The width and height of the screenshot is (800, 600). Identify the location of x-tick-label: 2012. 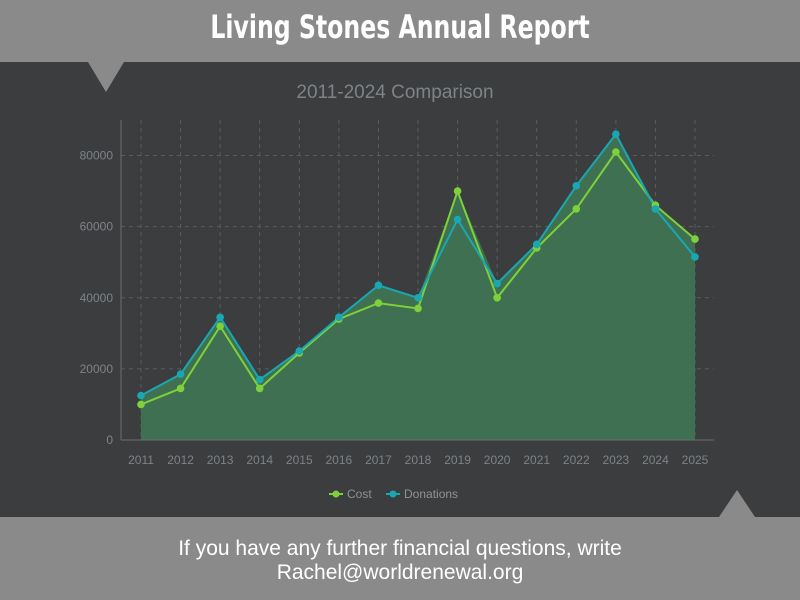
(180, 460).